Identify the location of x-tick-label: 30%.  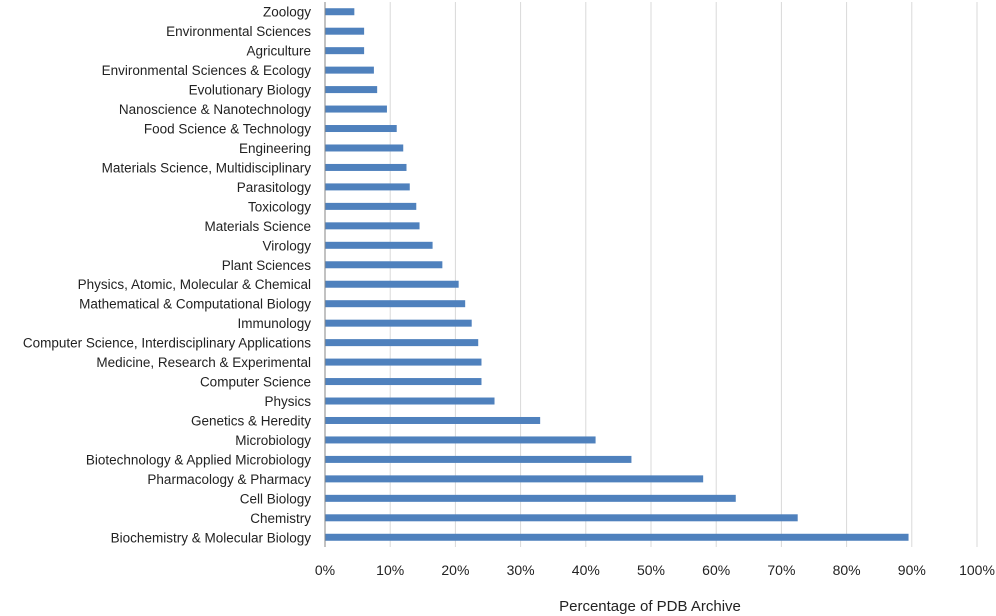
(521, 570).